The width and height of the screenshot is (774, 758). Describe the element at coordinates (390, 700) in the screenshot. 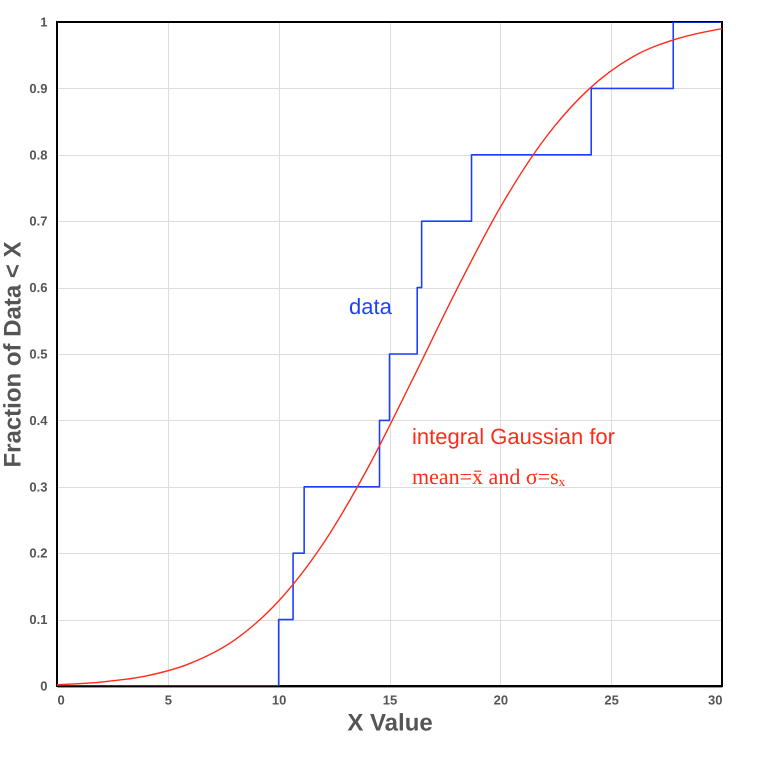

I see `x-tick-label: 15` at that location.